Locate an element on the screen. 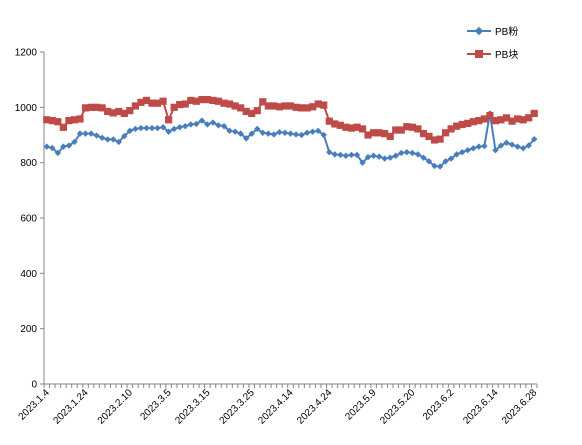 The width and height of the screenshot is (582, 445). x-tick-label: 2023.1.4 is located at coordinates (35, 405).